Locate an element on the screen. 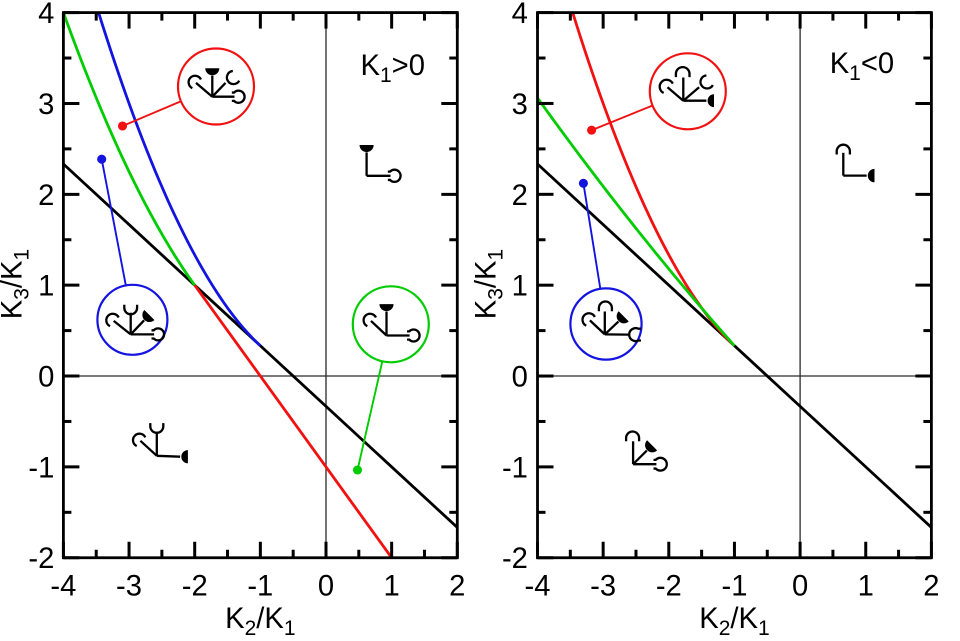 The image size is (960, 641). svg-text: K1<0 is located at coordinates (862, 66).